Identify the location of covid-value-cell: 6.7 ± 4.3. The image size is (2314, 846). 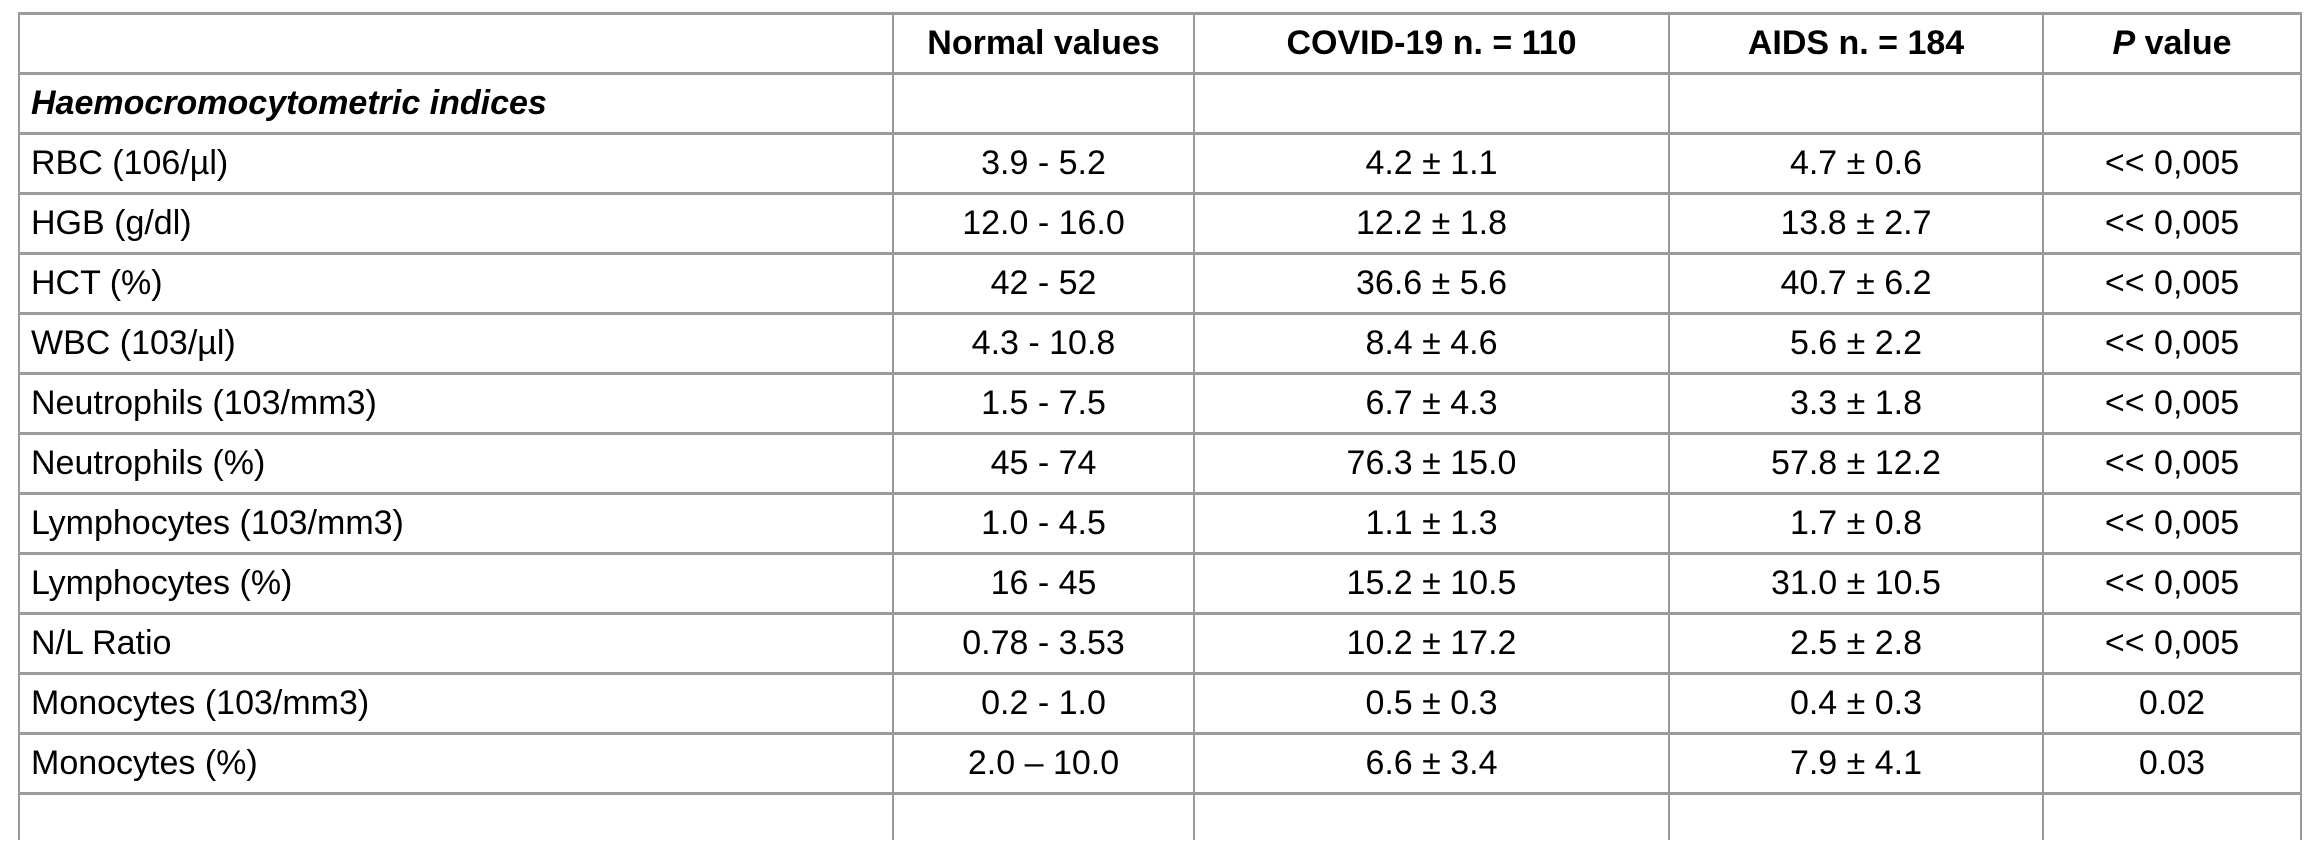
(1431, 403).